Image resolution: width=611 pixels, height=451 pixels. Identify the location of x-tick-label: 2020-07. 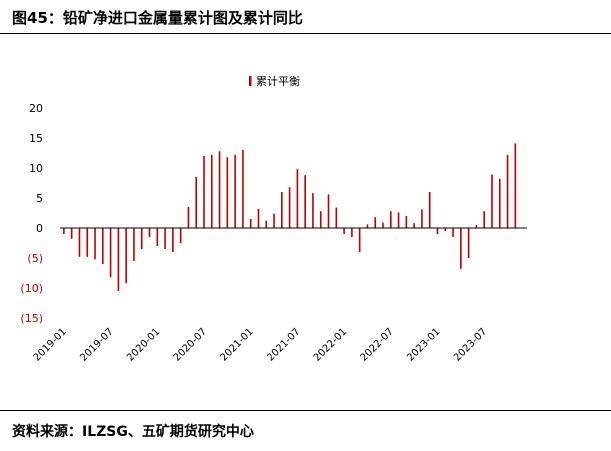
(190, 344).